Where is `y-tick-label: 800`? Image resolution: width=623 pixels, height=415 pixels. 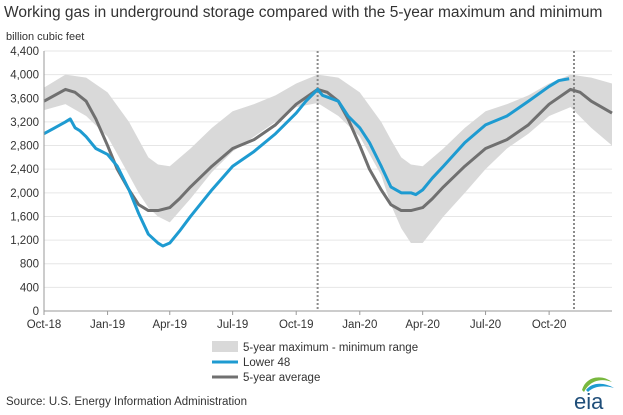
y-tick-label: 800 is located at coordinates (29, 265).